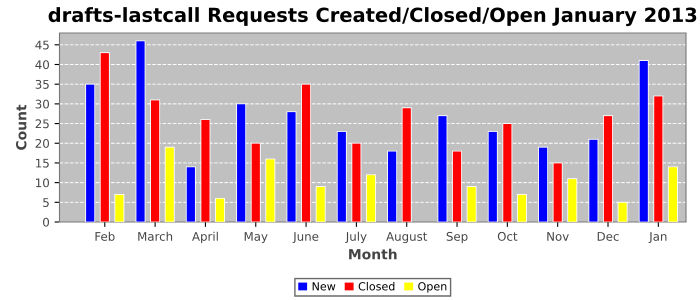 Image resolution: width=700 pixels, height=300 pixels. What do you see at coordinates (376, 286) in the screenshot?
I see `legend-label: Closed` at bounding box center [376, 286].